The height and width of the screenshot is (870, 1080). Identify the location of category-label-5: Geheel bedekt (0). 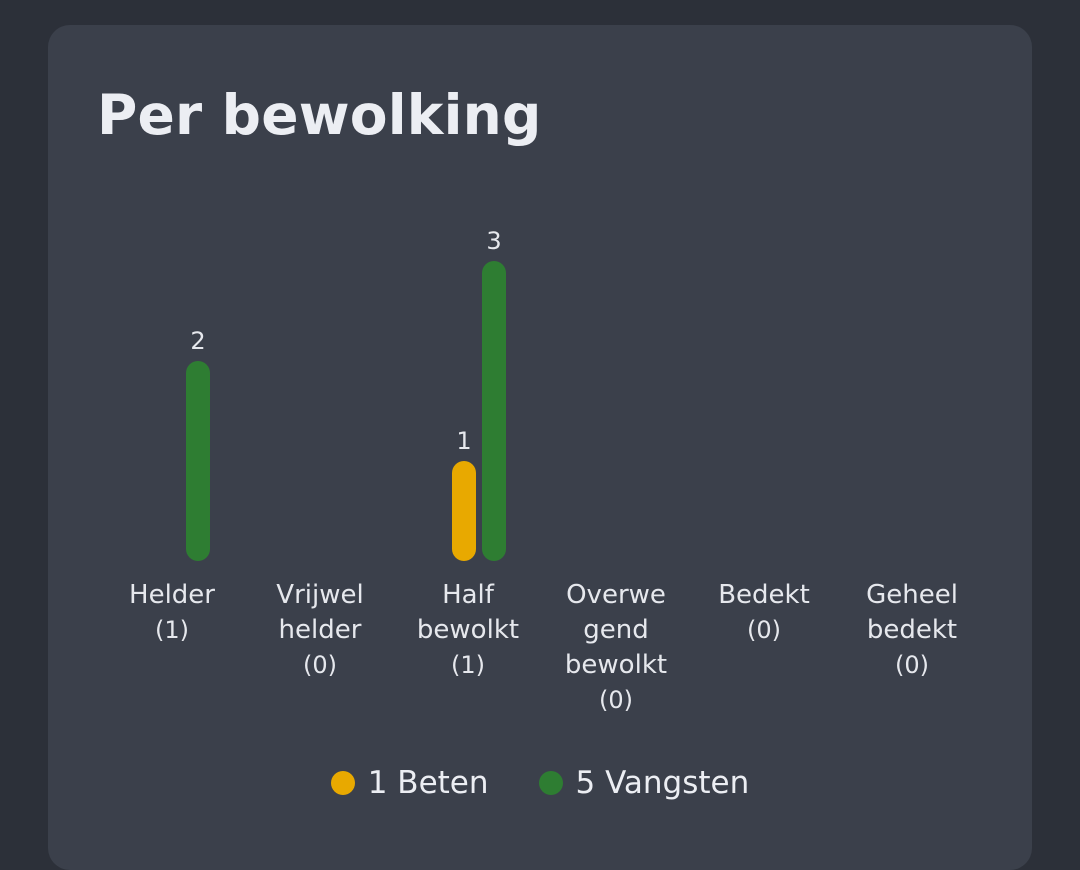
(912, 630).